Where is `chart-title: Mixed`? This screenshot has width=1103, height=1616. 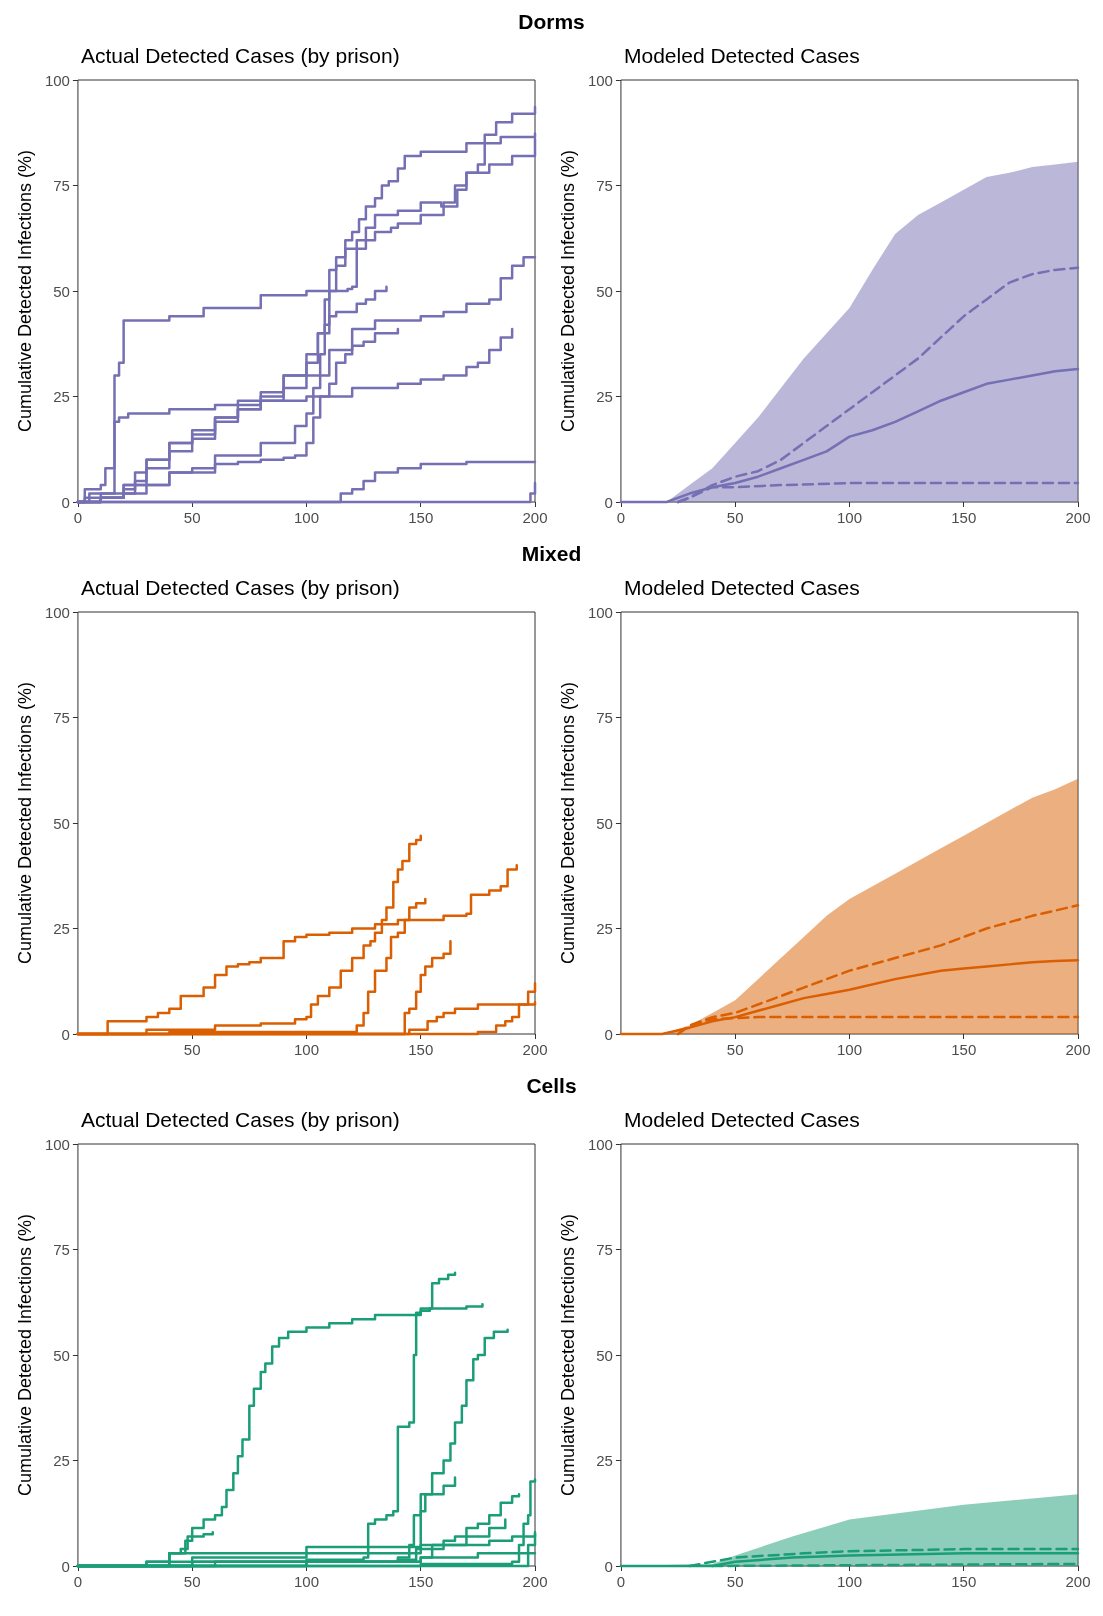 chart-title: Mixed is located at coordinates (551, 554).